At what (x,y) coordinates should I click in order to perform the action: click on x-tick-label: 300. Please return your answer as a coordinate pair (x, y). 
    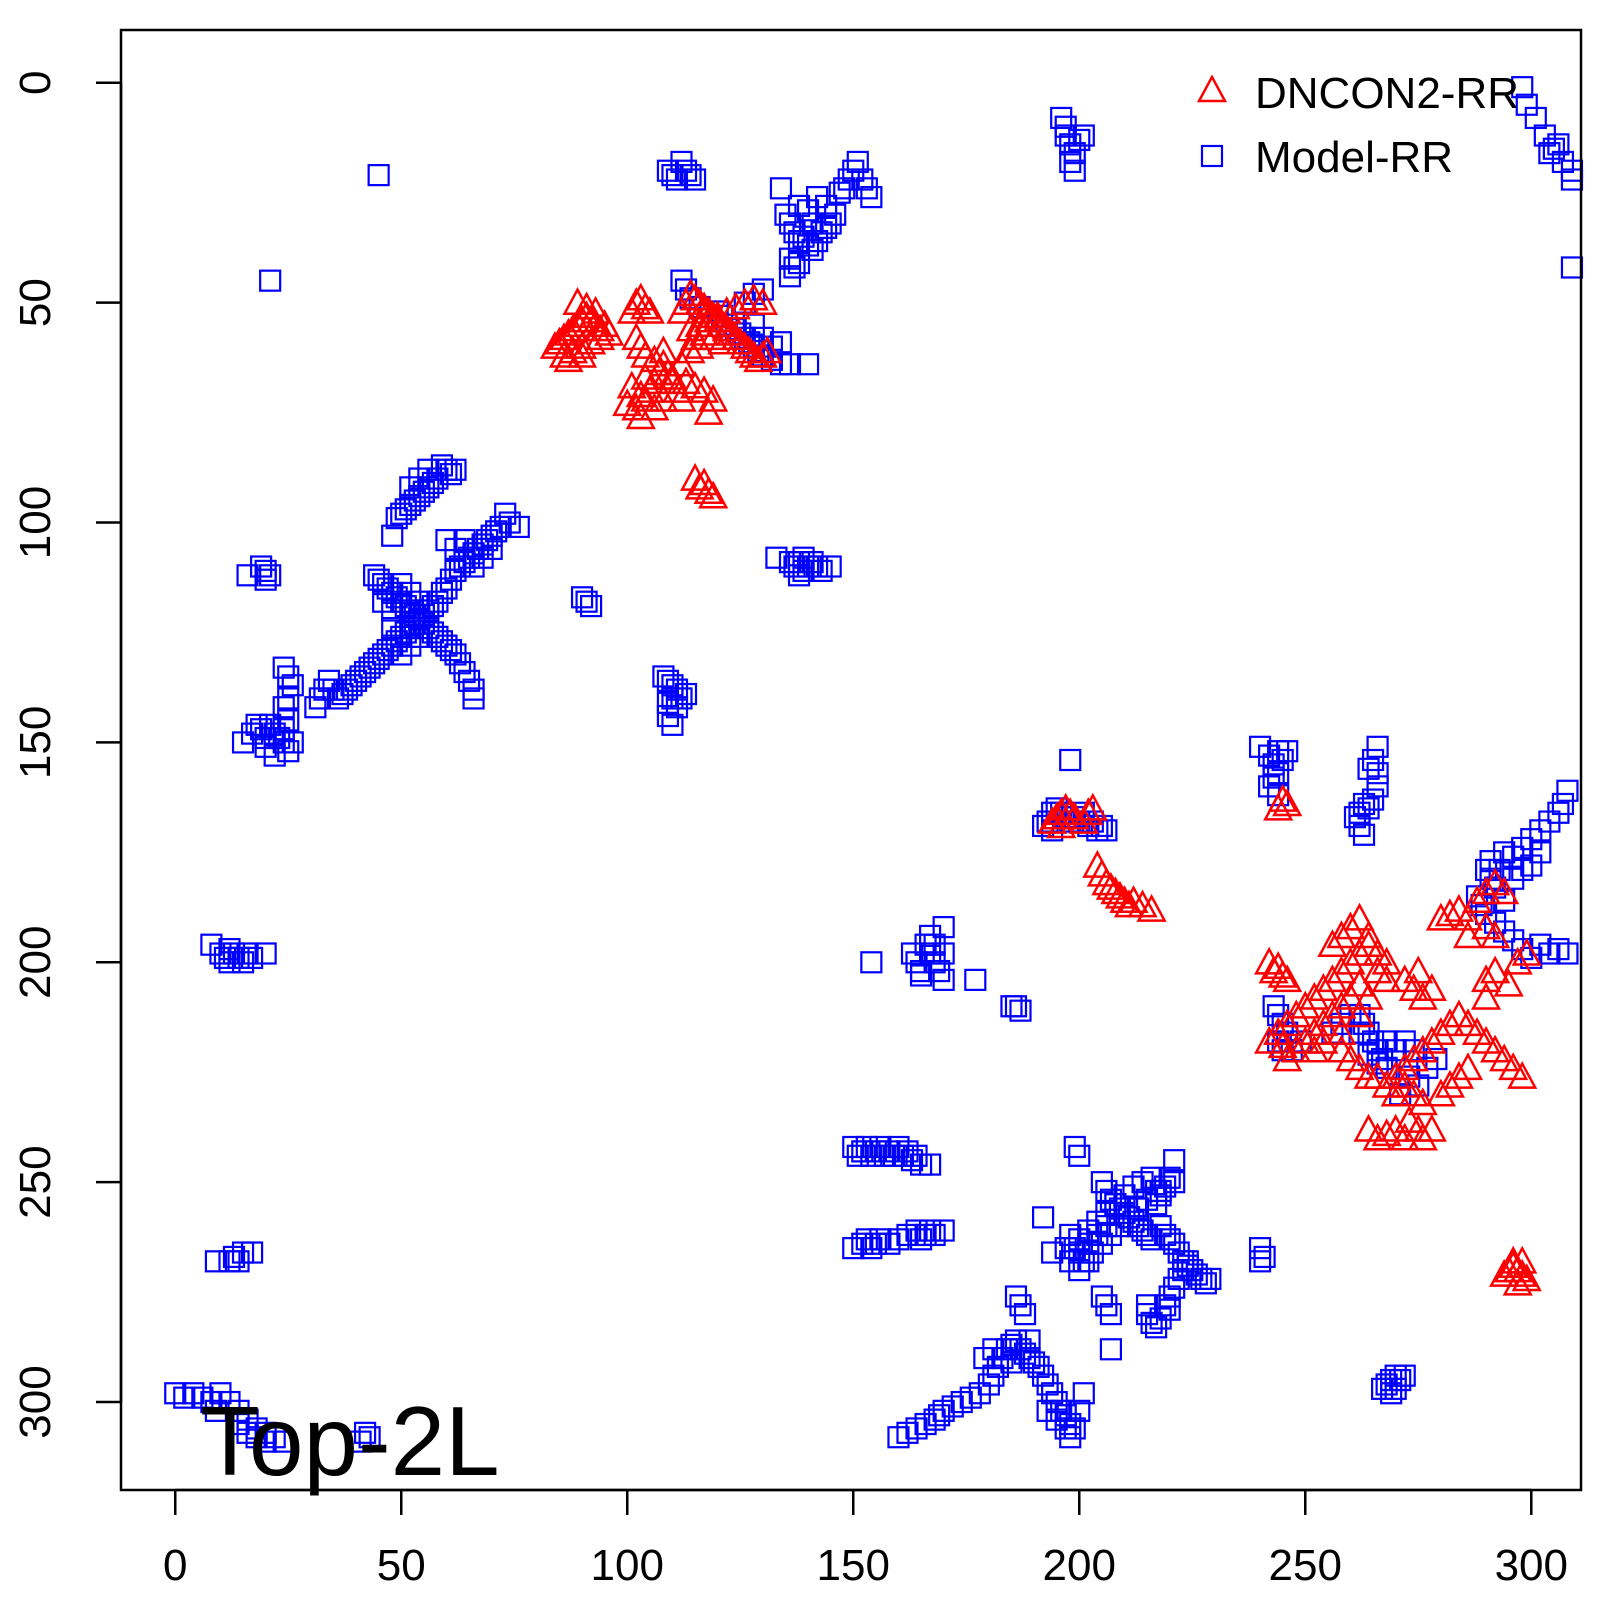
    Looking at the image, I should click on (1531, 1565).